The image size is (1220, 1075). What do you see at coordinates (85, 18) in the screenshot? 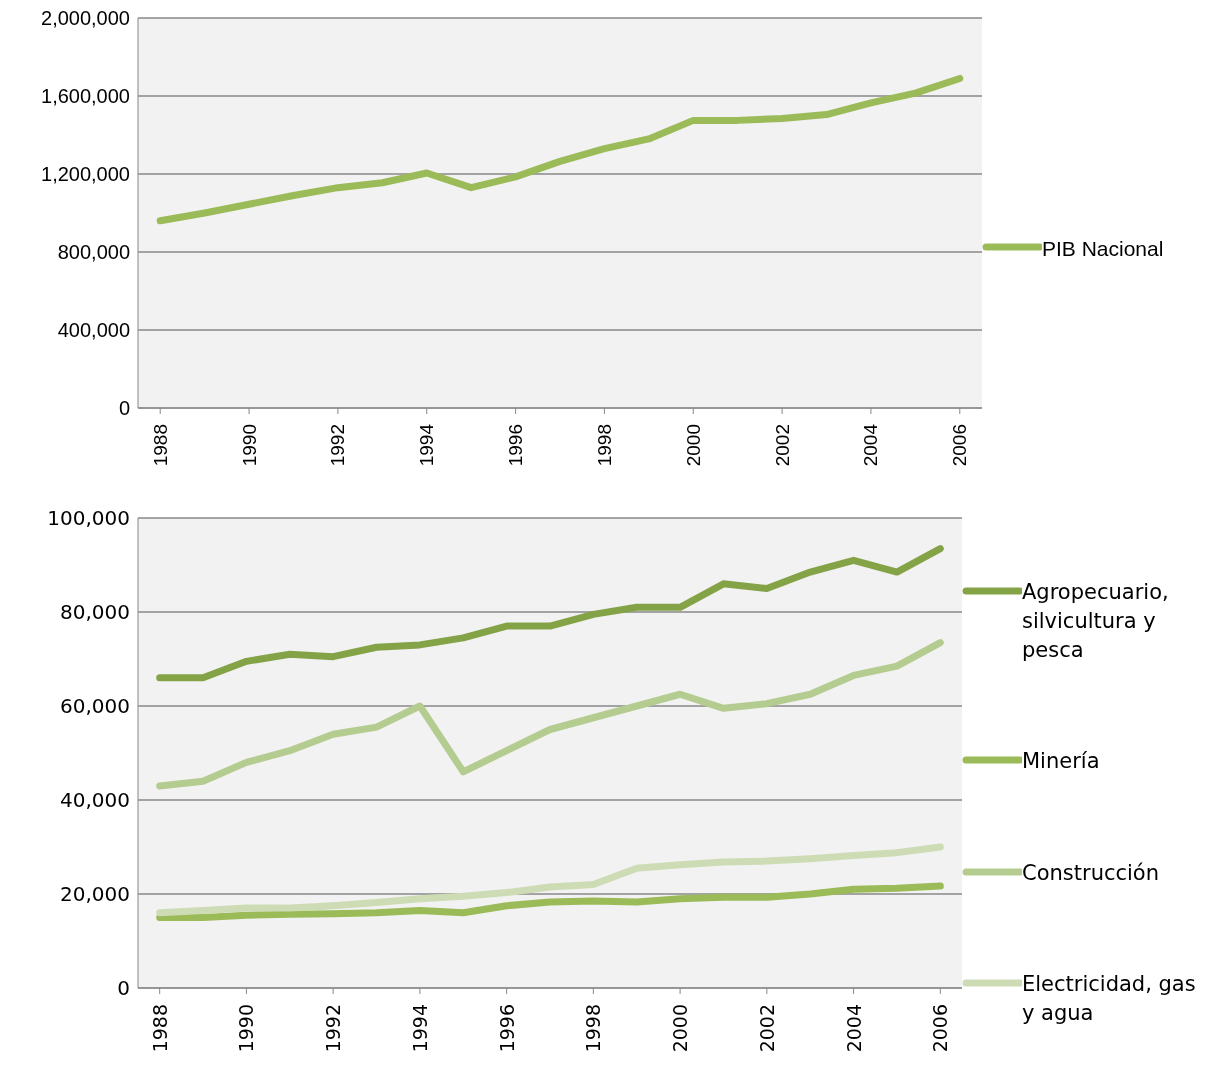
I see `y-tick-label: 2,000,000` at bounding box center [85, 18].